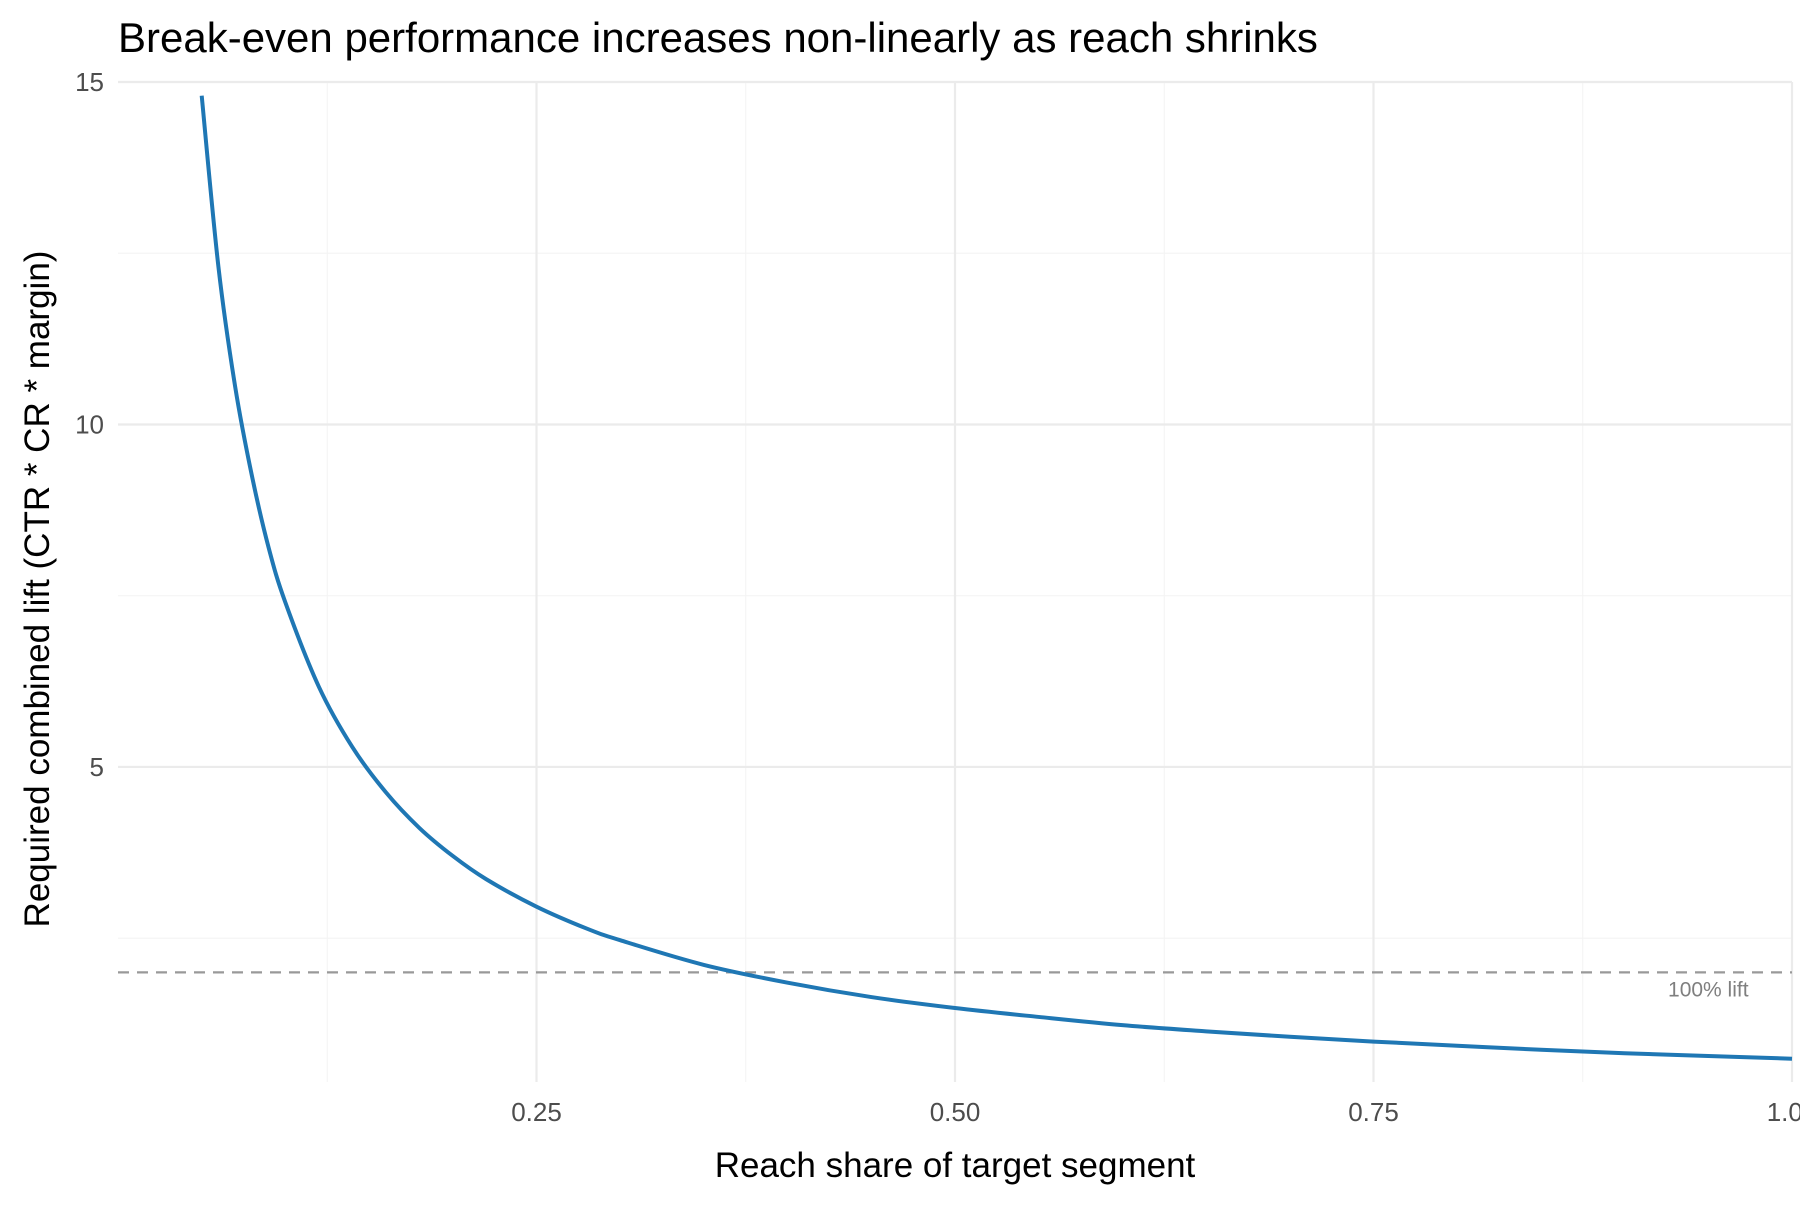 The image size is (1800, 1205). What do you see at coordinates (955, 1112) in the screenshot?
I see `x-tick-label: 0.50` at bounding box center [955, 1112].